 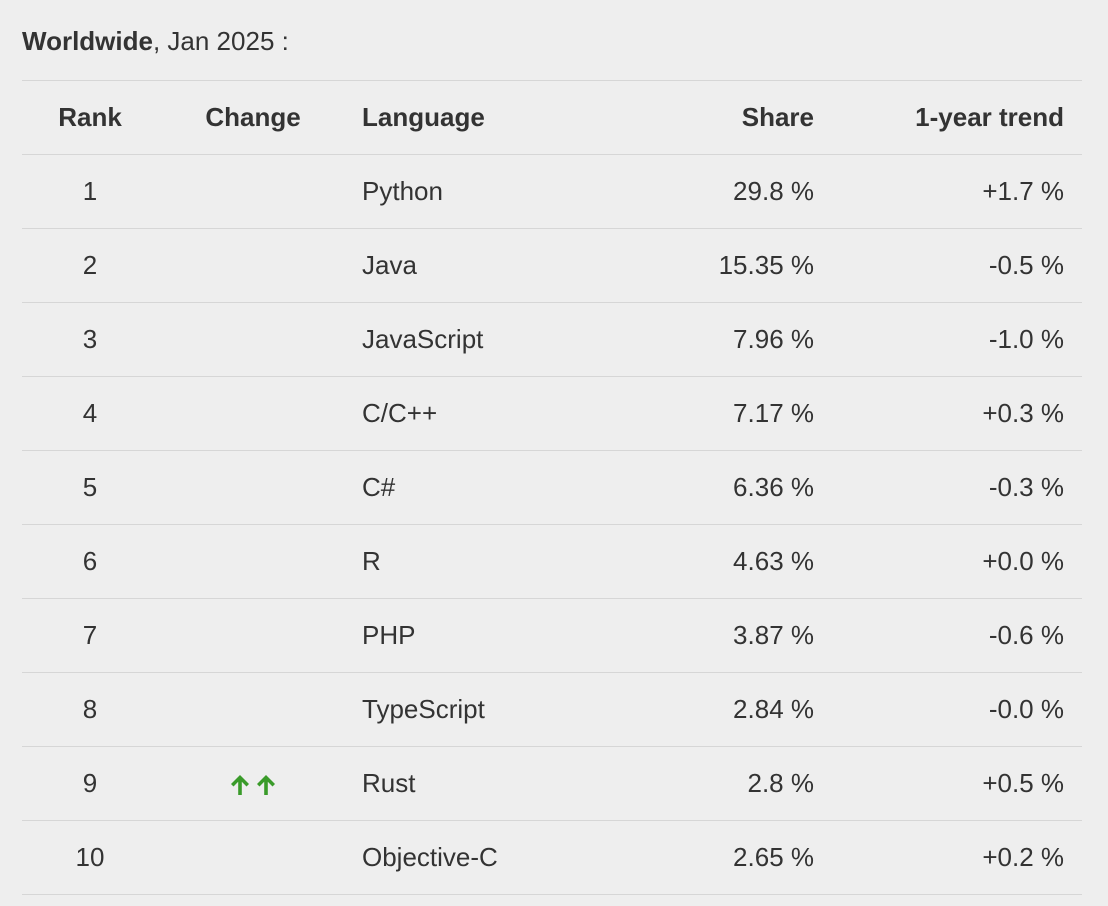 What do you see at coordinates (253, 117) in the screenshot?
I see `header-change: Change` at bounding box center [253, 117].